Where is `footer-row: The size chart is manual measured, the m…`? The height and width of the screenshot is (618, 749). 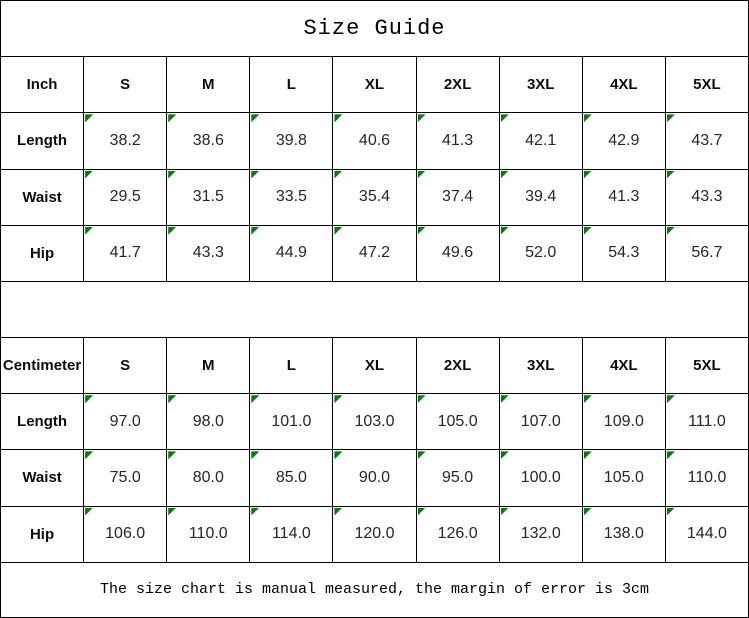
footer-row: The size chart is manual measured, the m… is located at coordinates (374, 589).